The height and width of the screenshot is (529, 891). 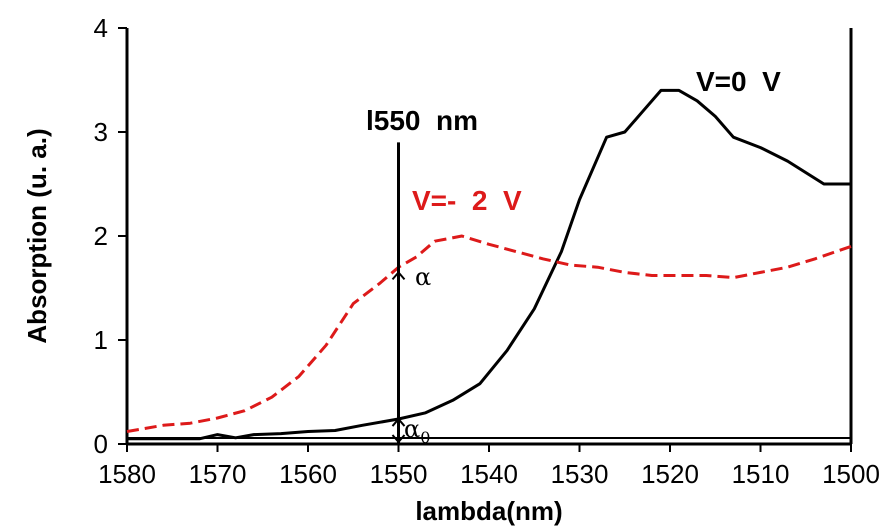 What do you see at coordinates (670, 474) in the screenshot?
I see `x-tick-label: 1520` at bounding box center [670, 474].